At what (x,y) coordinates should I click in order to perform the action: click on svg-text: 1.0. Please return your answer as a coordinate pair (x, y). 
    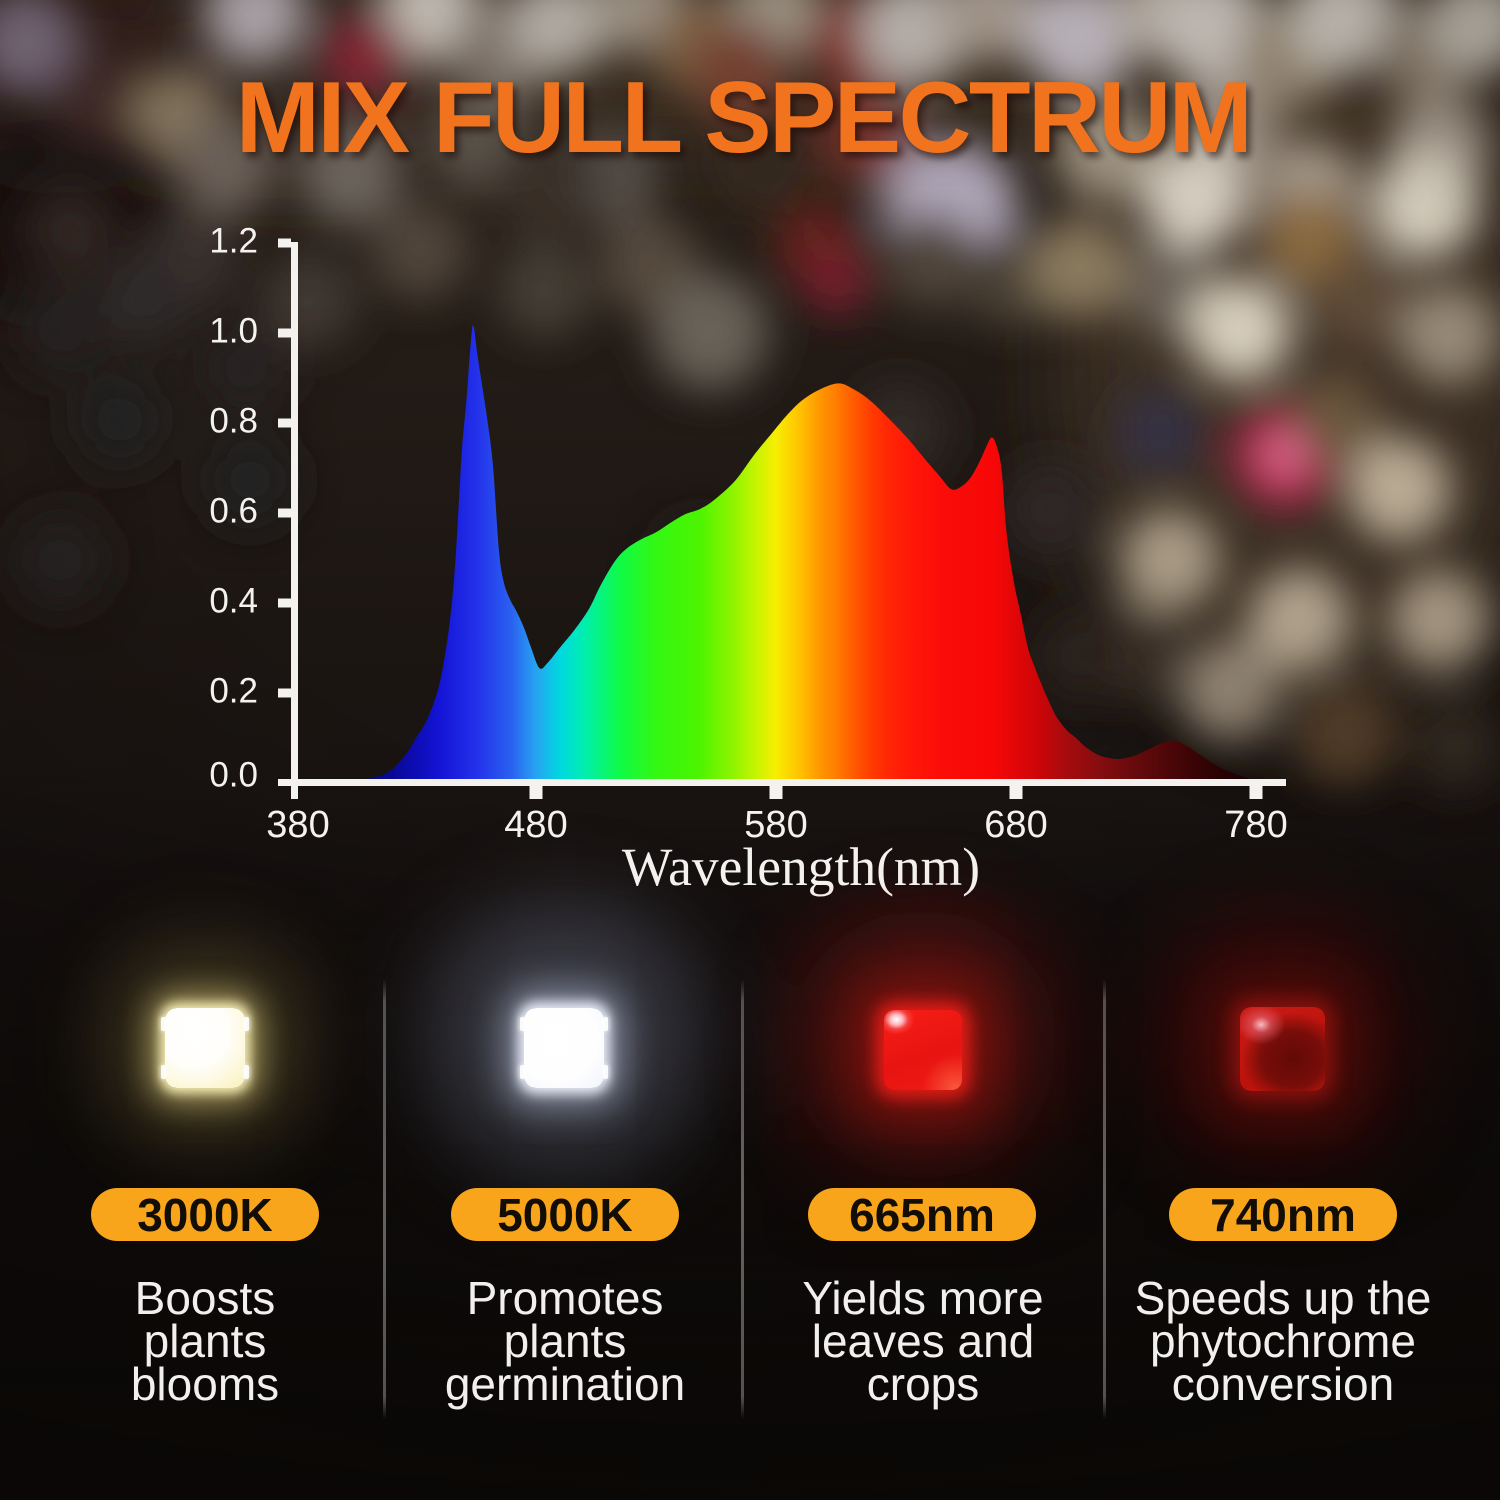
    Looking at the image, I should click on (233, 331).